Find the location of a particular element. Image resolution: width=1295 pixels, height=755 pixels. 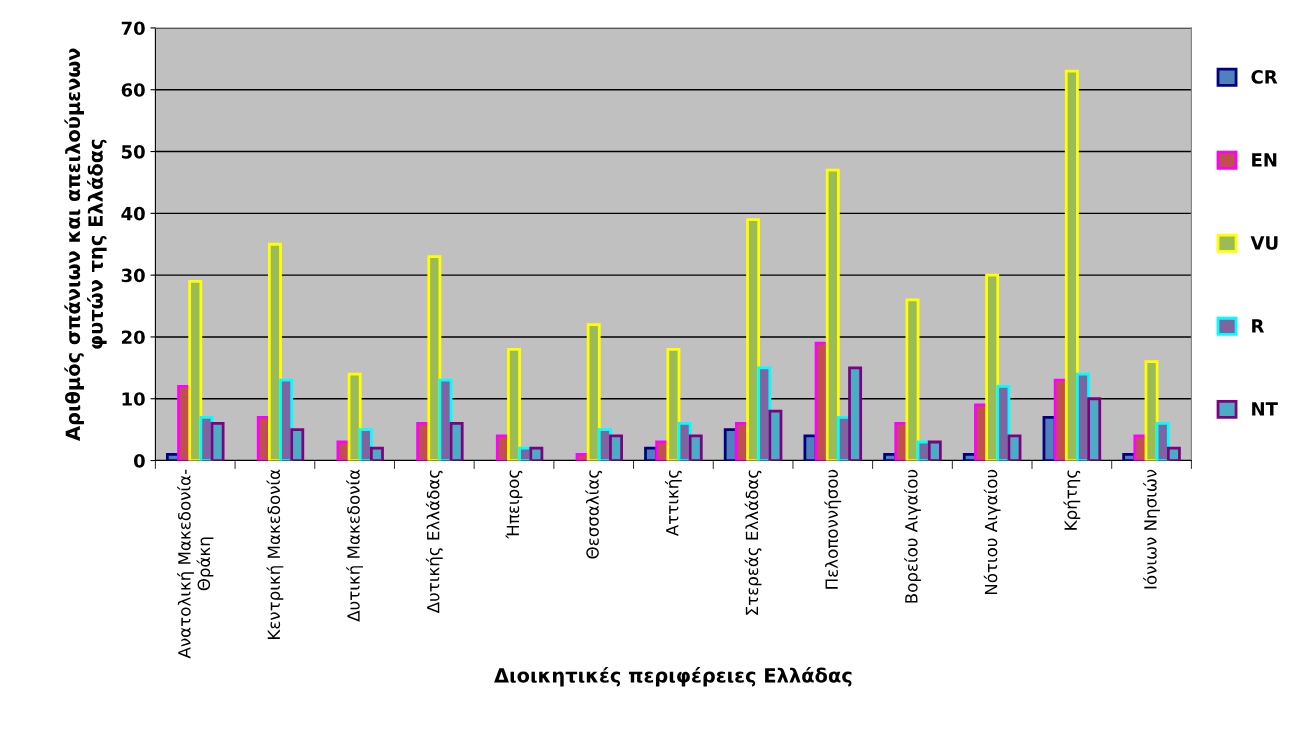

y-tick-label: 0 is located at coordinates (139, 461).